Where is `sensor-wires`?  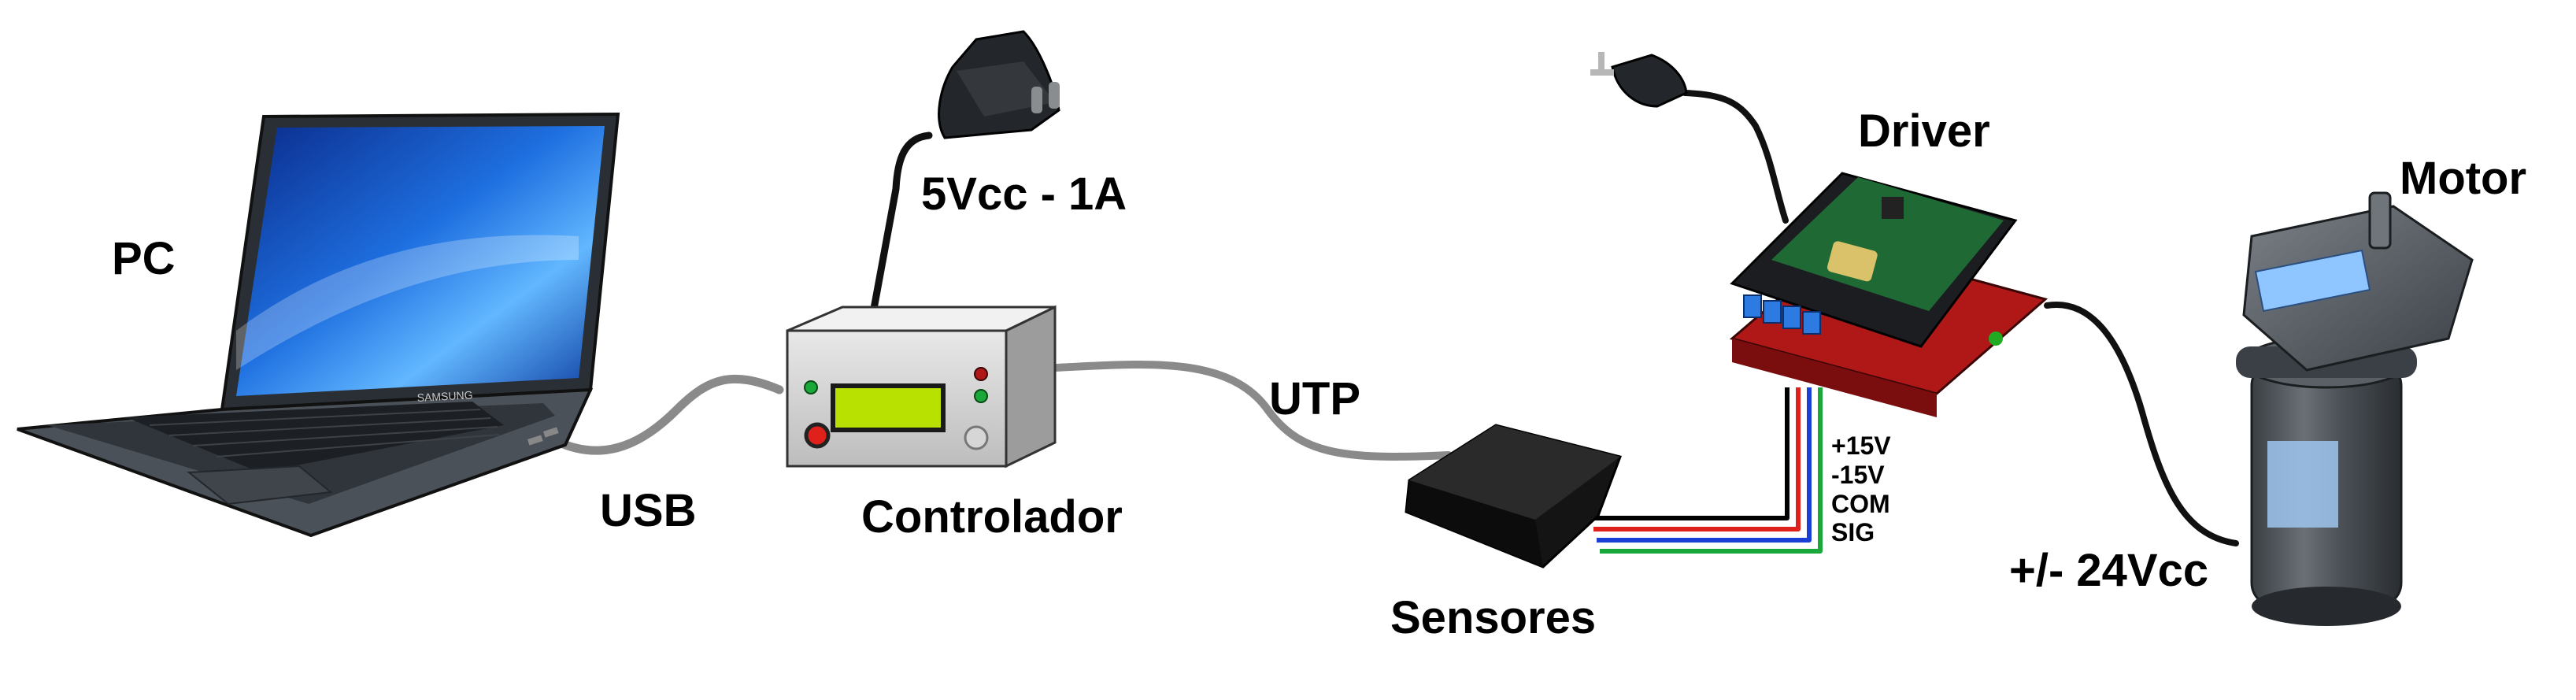 sensor-wires is located at coordinates (1706, 470).